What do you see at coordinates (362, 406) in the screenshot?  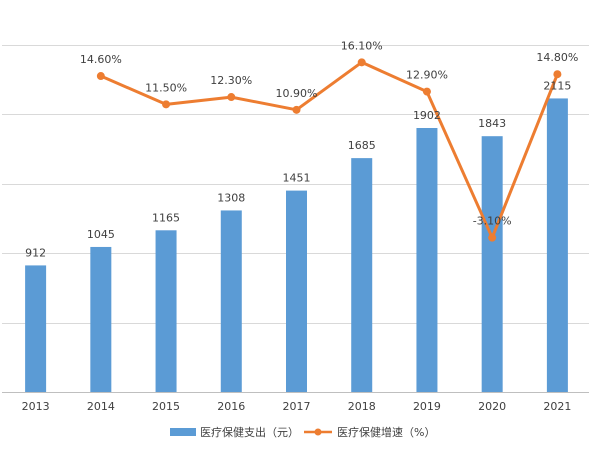 I see `x-tick-label: 2018` at bounding box center [362, 406].